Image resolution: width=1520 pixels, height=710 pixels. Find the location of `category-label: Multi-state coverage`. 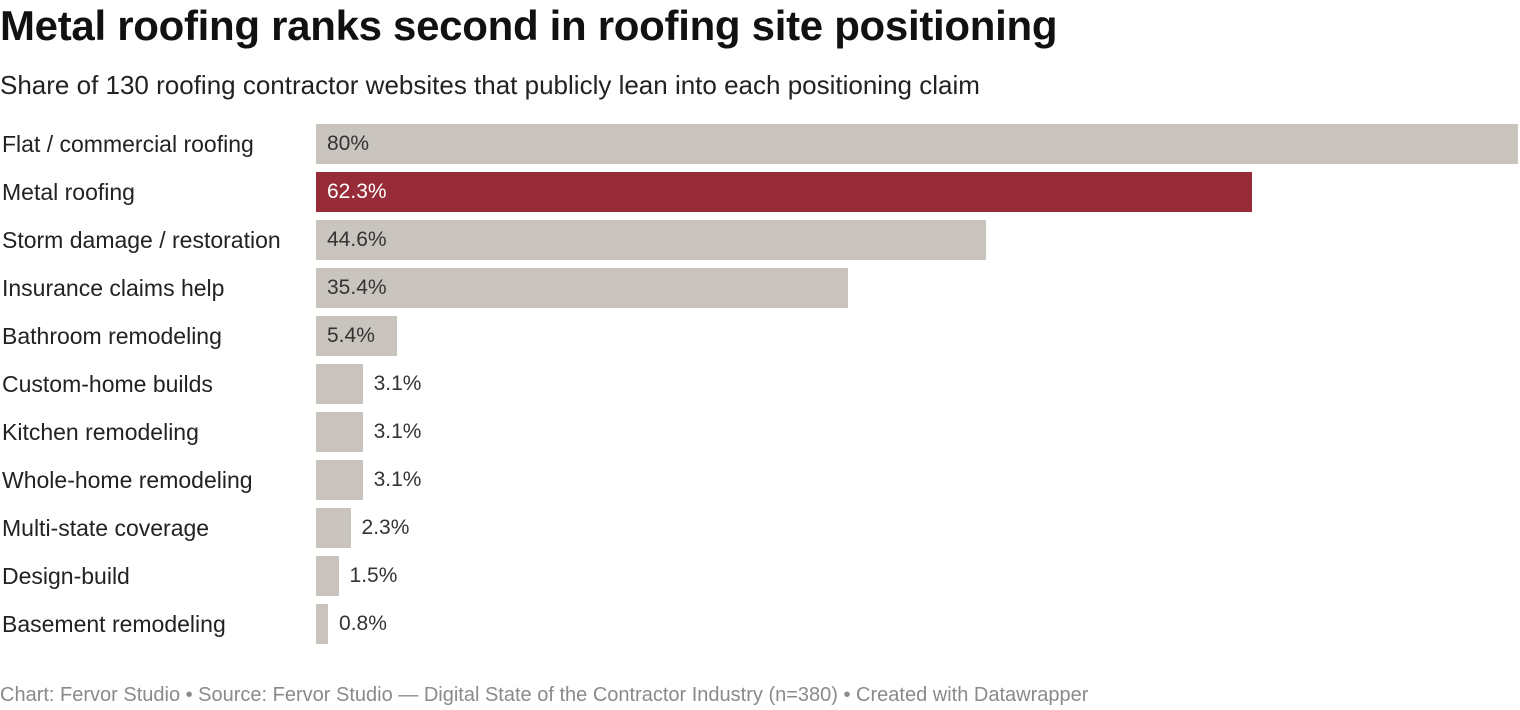

category-label: Multi-state coverage is located at coordinates (106, 528).